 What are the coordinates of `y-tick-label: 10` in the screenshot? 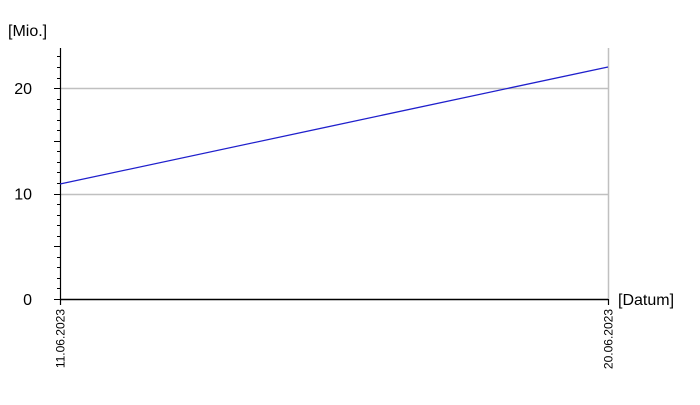 It's located at (23, 195).